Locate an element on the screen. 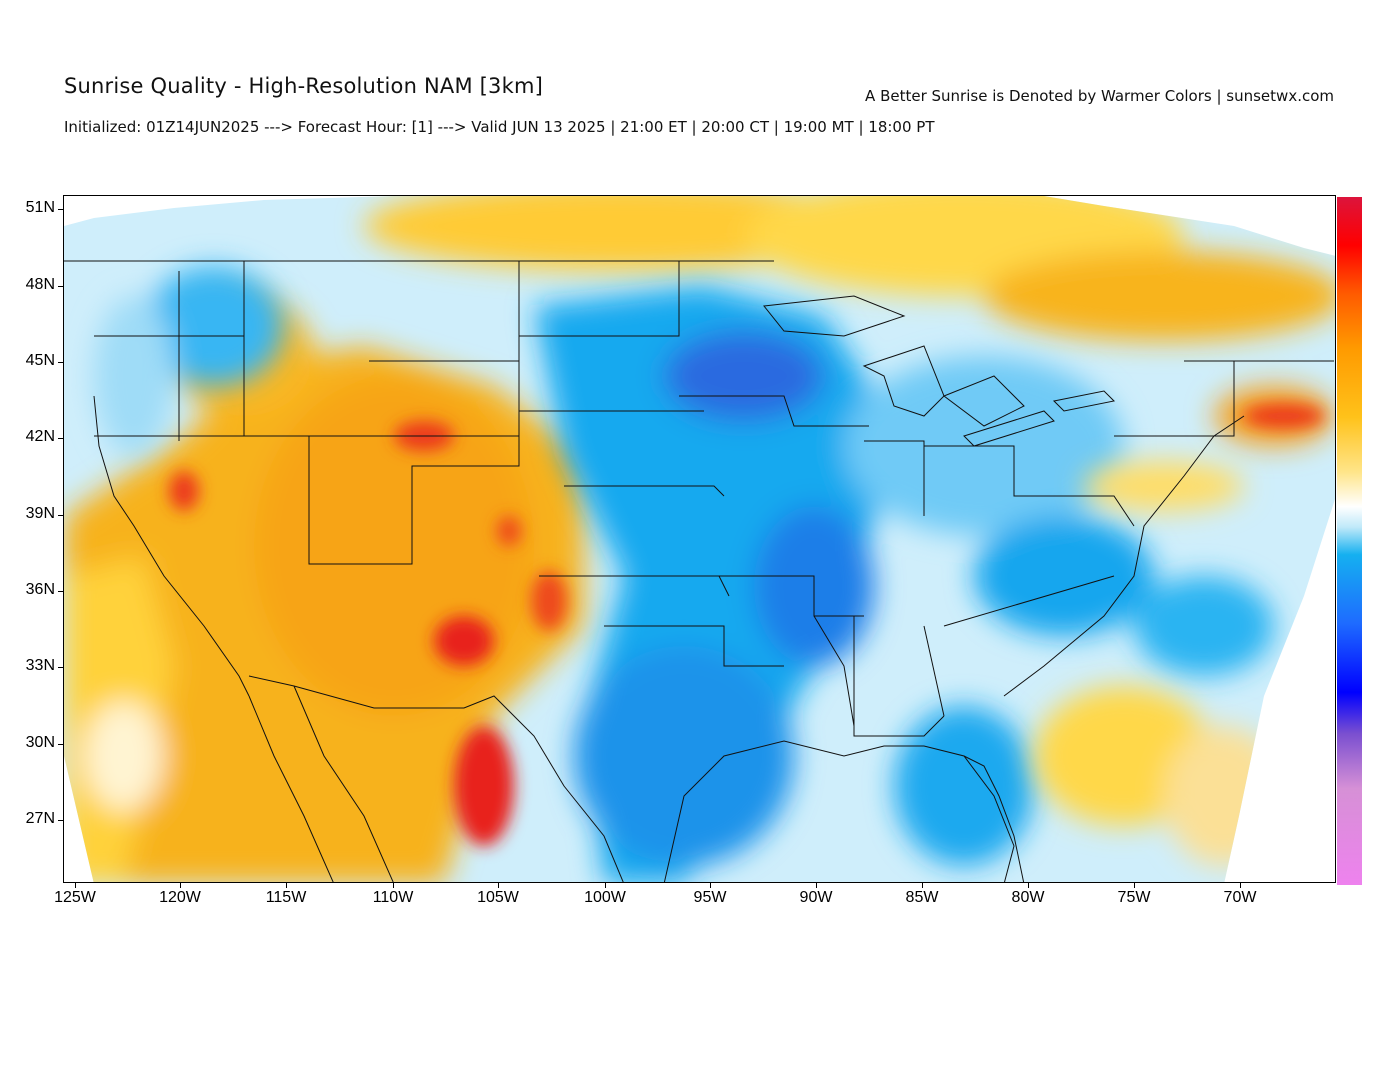 The image size is (1400, 1080). lon-label: 110W is located at coordinates (393, 897).